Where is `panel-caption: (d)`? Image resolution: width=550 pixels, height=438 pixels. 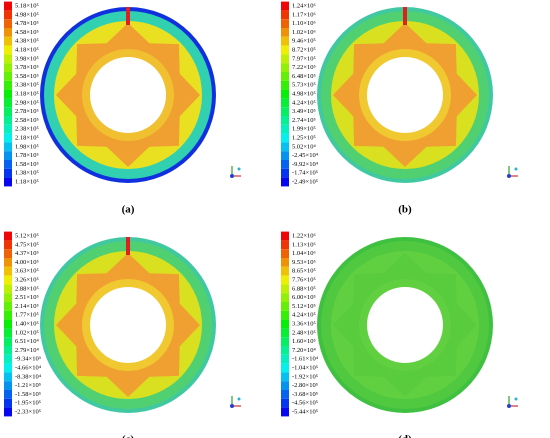
panel-caption: (d) is located at coordinates (405, 436).